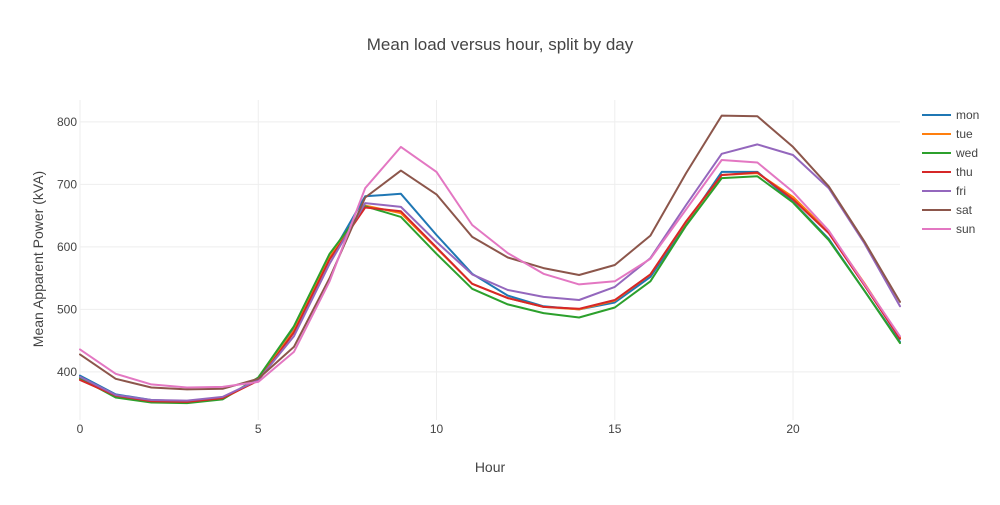  Describe the element at coordinates (947, 134) in the screenshot. I see `legend-item-tue: tue` at that location.